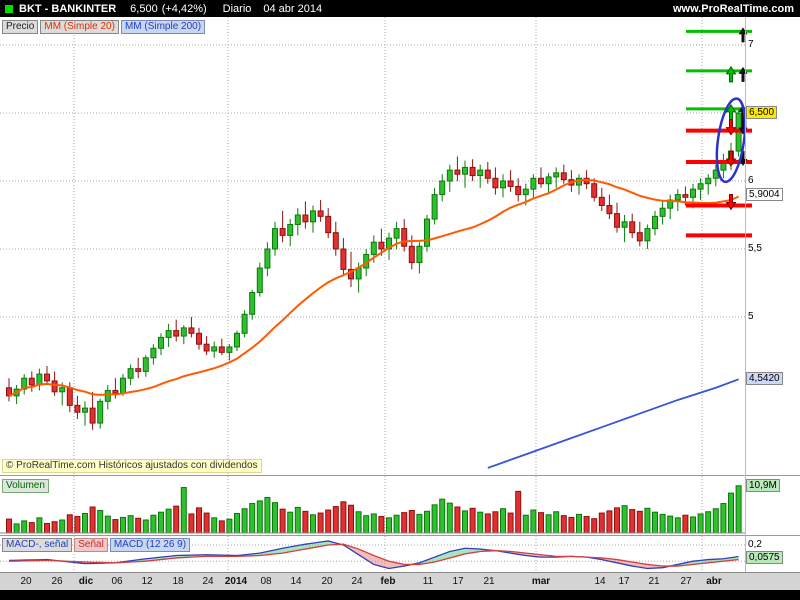 This screenshot has width=800, height=600. I want to click on macd-line, so click(373, 555).